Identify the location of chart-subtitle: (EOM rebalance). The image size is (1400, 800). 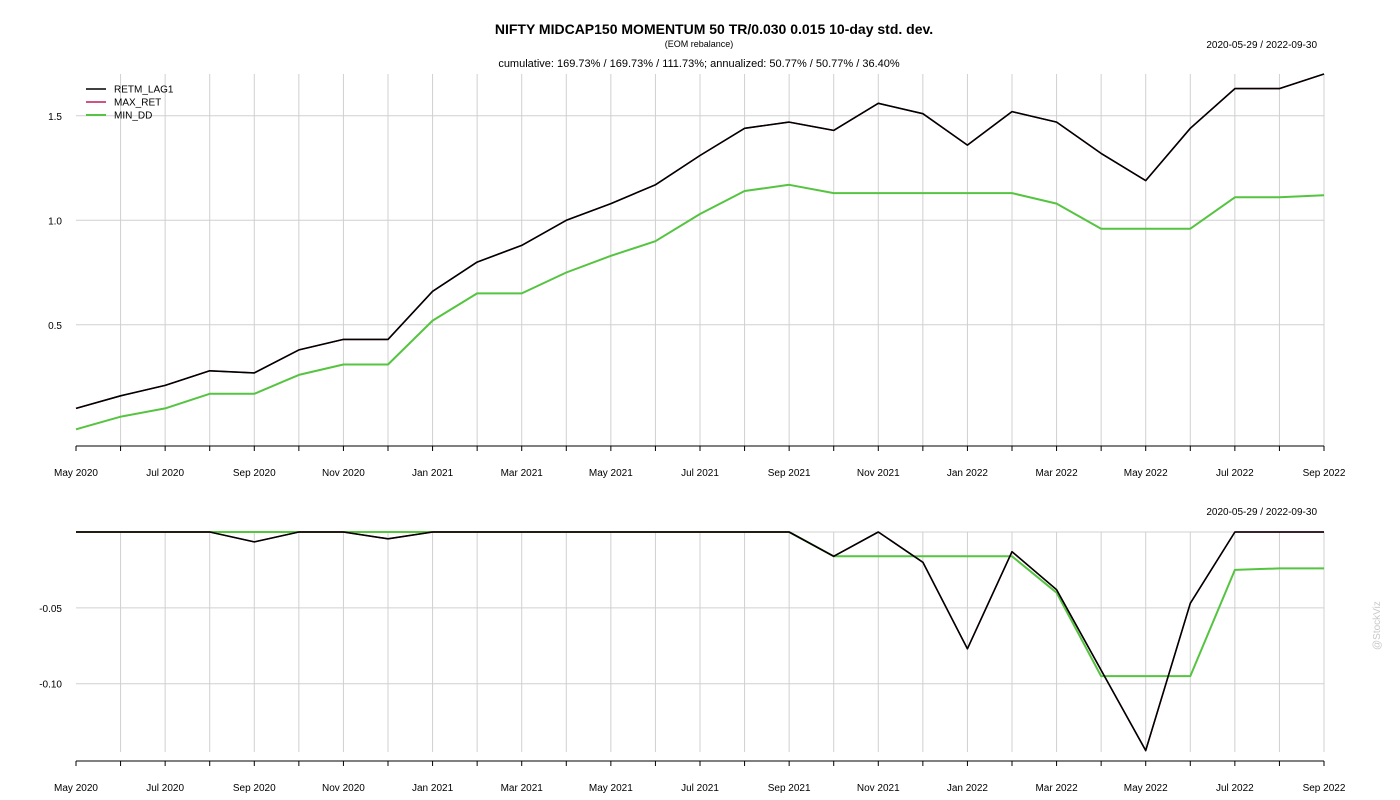
(699, 44).